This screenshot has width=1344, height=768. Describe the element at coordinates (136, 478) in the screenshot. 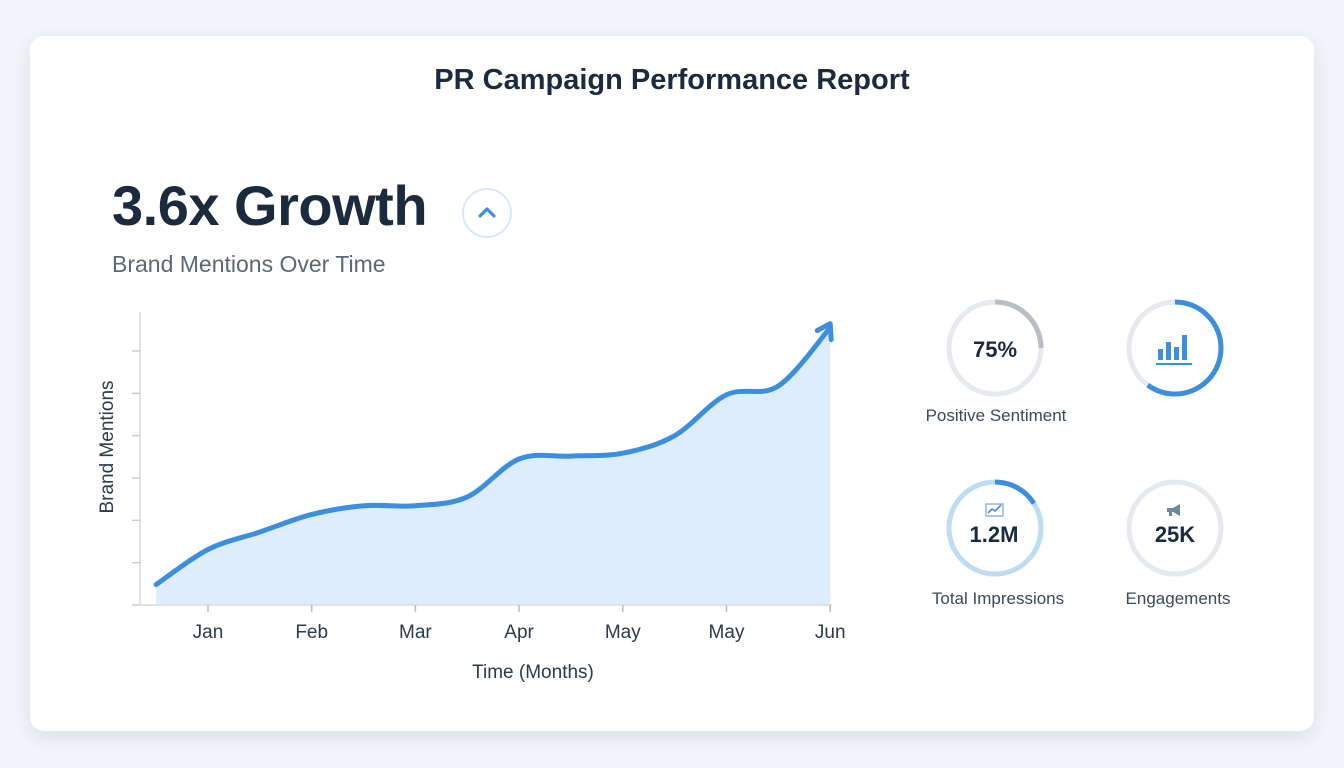

I see `y-axis-ticks` at that location.